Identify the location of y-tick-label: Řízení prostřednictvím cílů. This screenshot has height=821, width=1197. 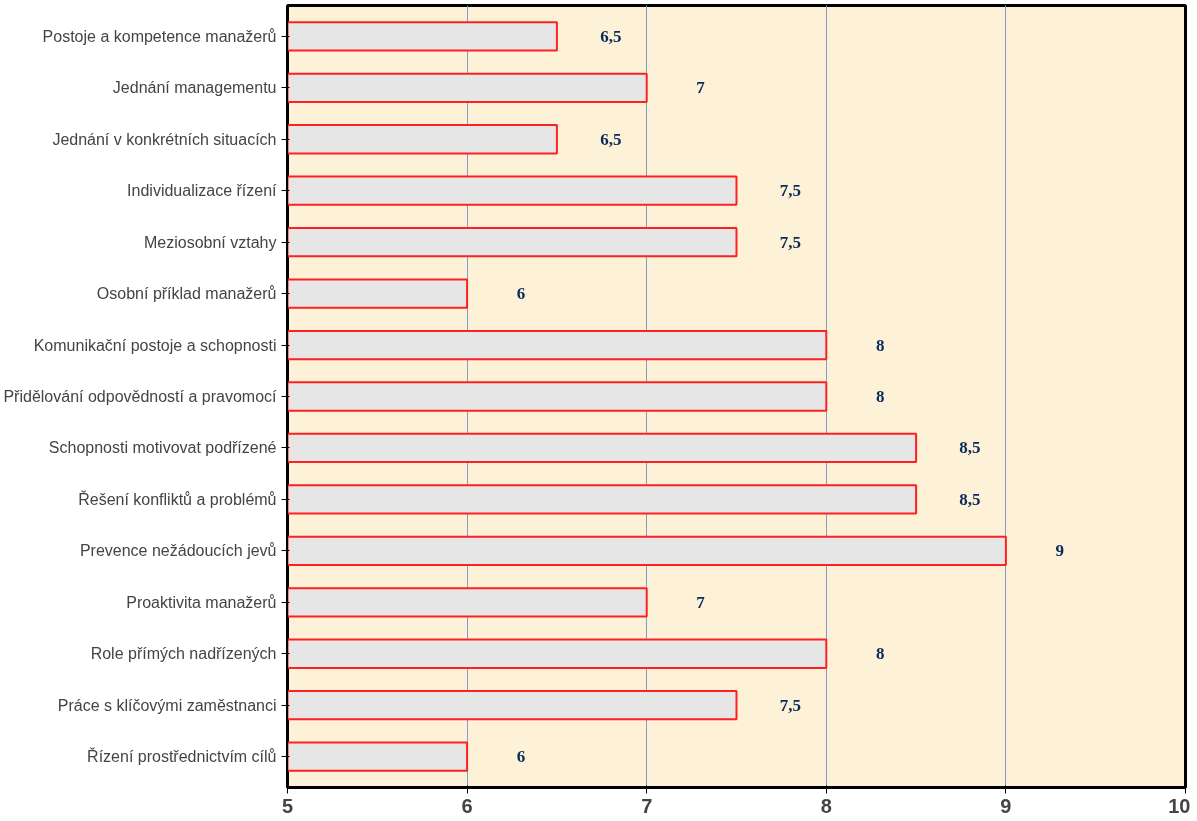
(182, 756).